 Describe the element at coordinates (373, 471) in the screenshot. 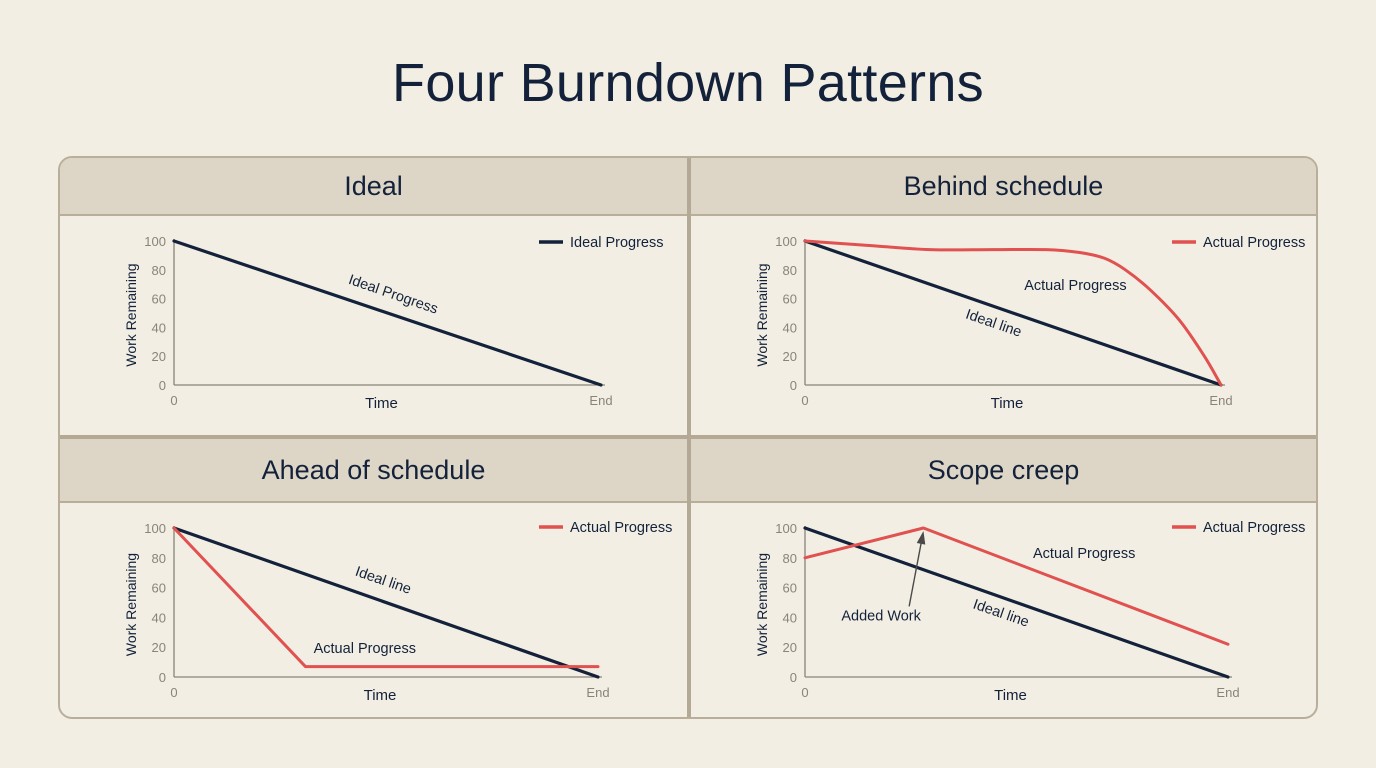

I see `panel-title-ahead-of-schedule: Ahead of schedule` at that location.